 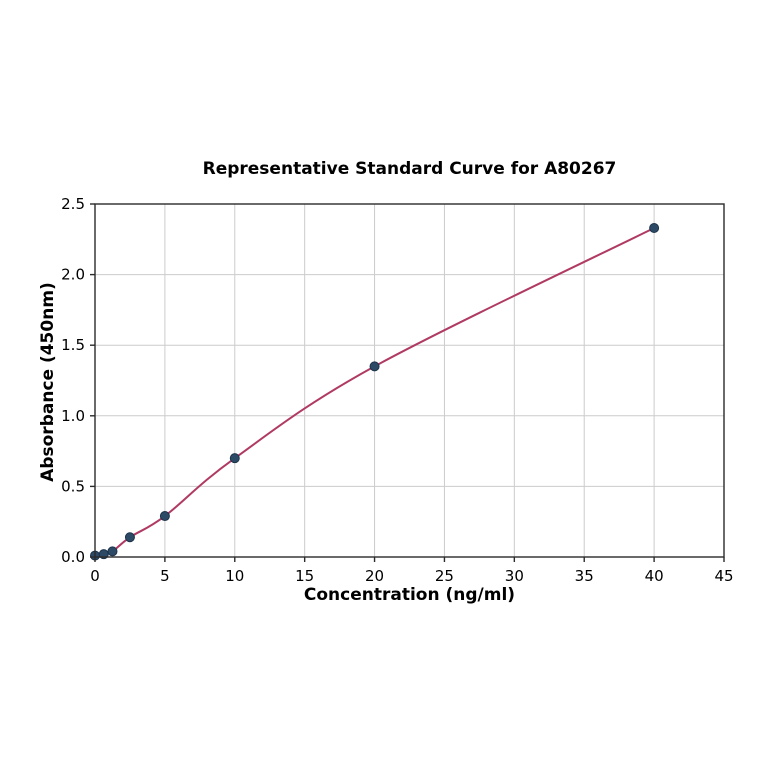 I want to click on y-tick-label: 1.5, so click(x=73, y=345).